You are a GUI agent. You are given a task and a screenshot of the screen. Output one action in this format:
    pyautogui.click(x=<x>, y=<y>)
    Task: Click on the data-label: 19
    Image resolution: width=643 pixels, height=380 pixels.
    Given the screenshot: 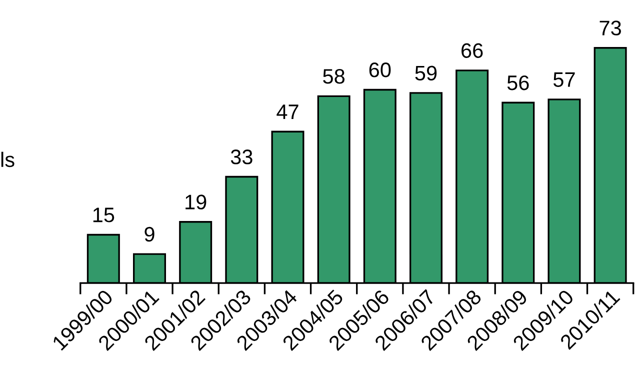 What is the action you would take?
    pyautogui.click(x=196, y=202)
    